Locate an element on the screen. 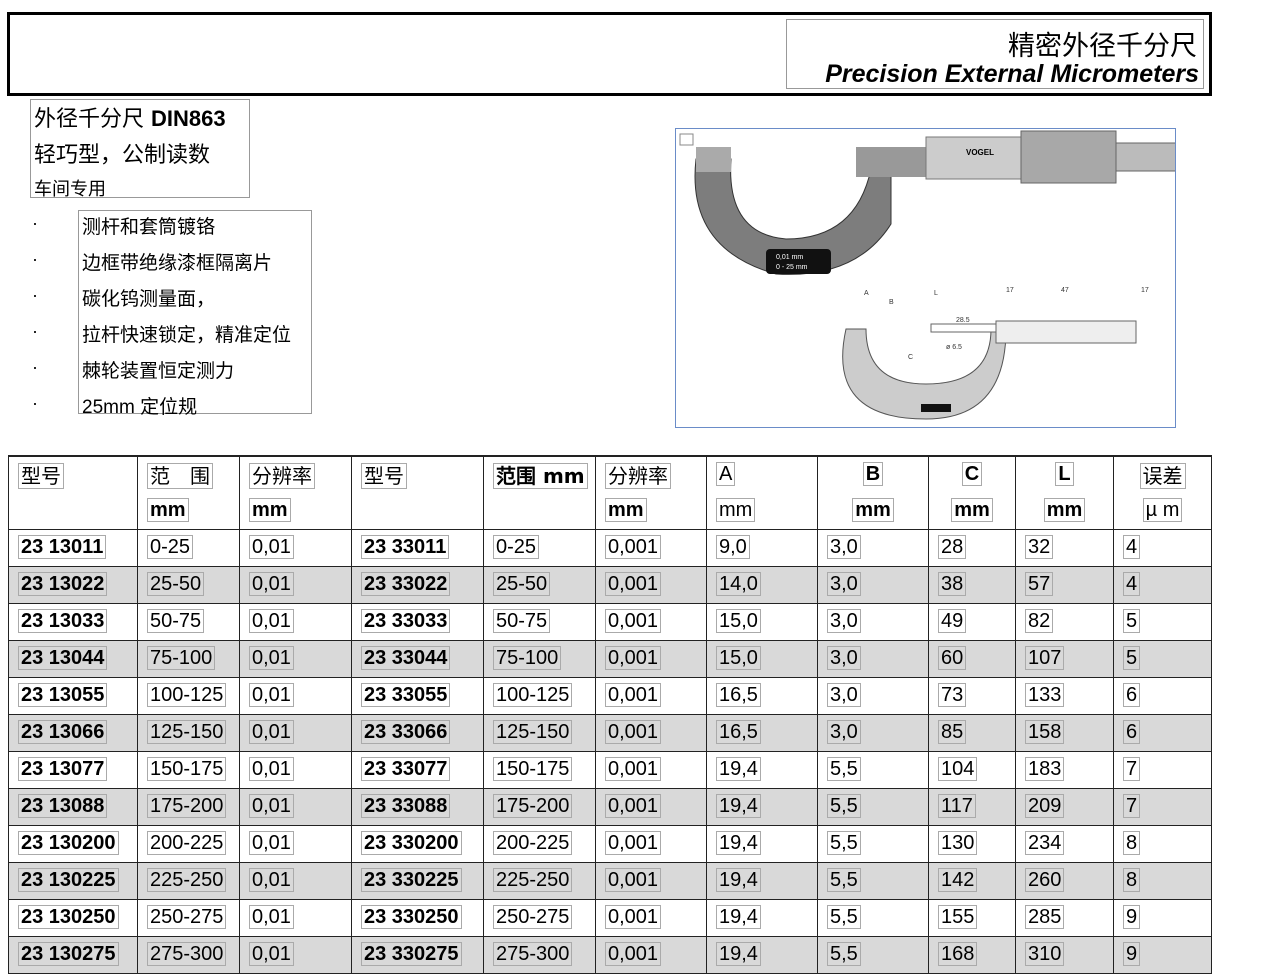 This screenshot has width=1274, height=974. cell-text: 23 13011 is located at coordinates (62, 547).